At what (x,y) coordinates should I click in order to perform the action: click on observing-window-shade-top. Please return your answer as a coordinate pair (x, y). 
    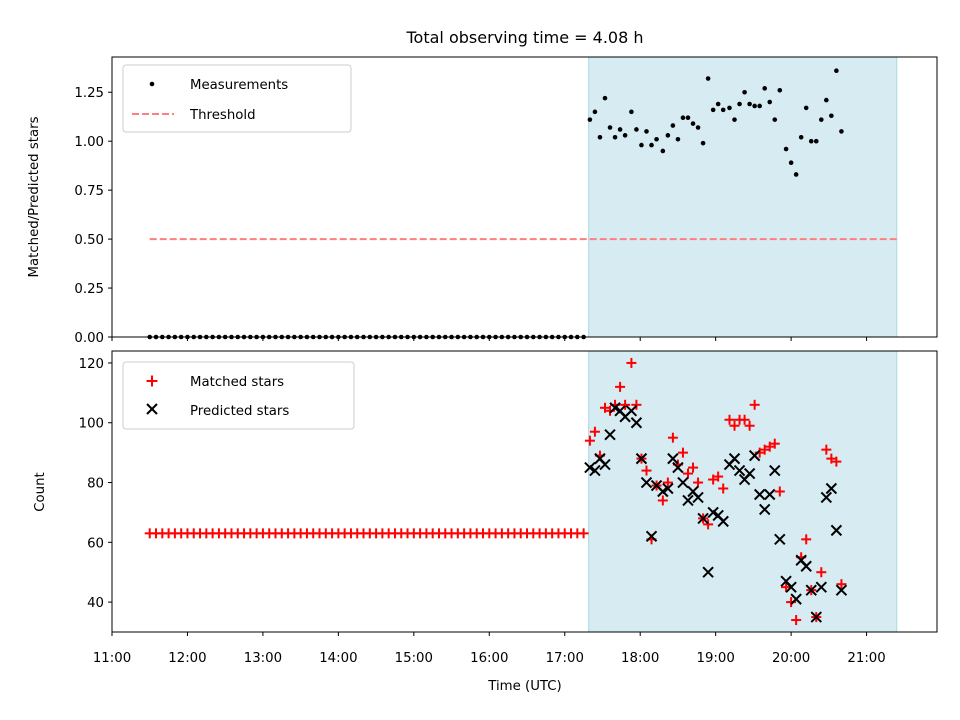
    Looking at the image, I should click on (743, 197).